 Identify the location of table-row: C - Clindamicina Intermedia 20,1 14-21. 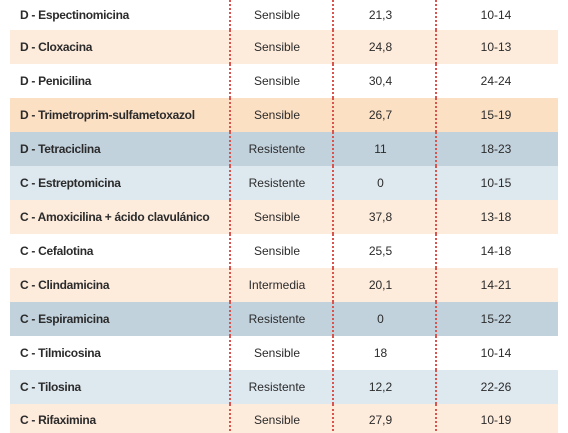
(284, 285).